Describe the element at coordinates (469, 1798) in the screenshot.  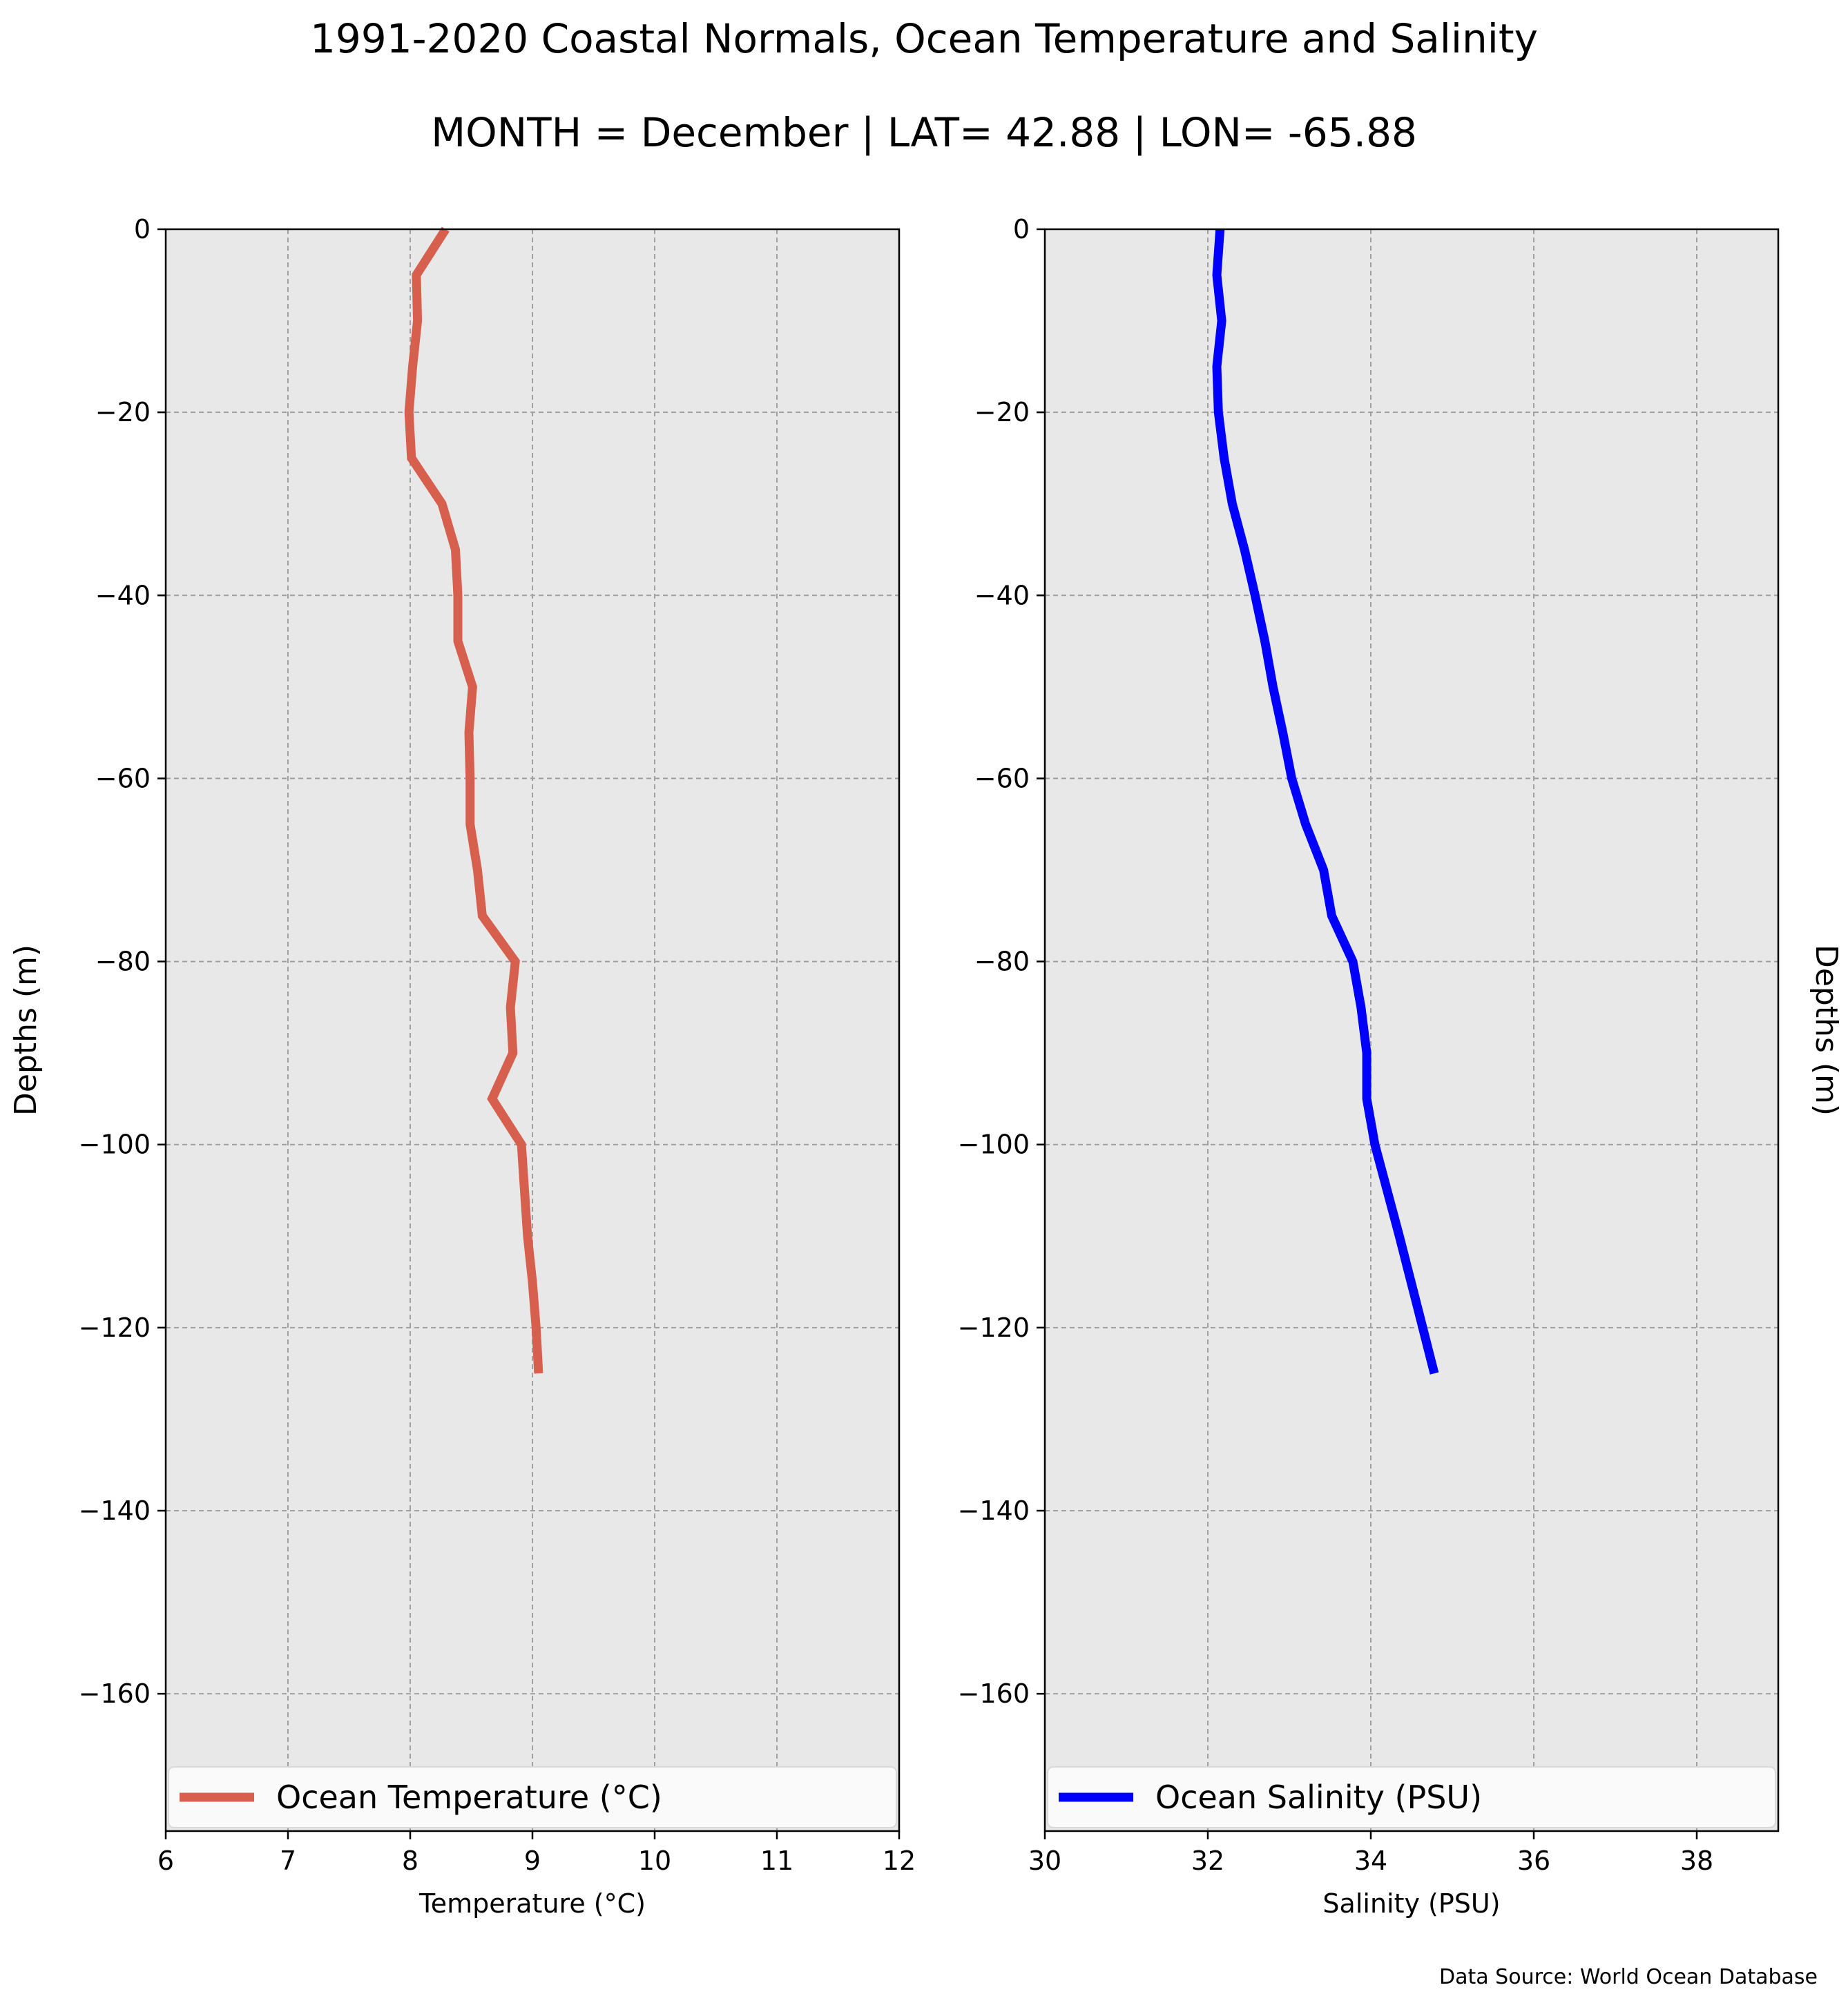
I see `legend-label: Ocean Temperature (°C)` at that location.